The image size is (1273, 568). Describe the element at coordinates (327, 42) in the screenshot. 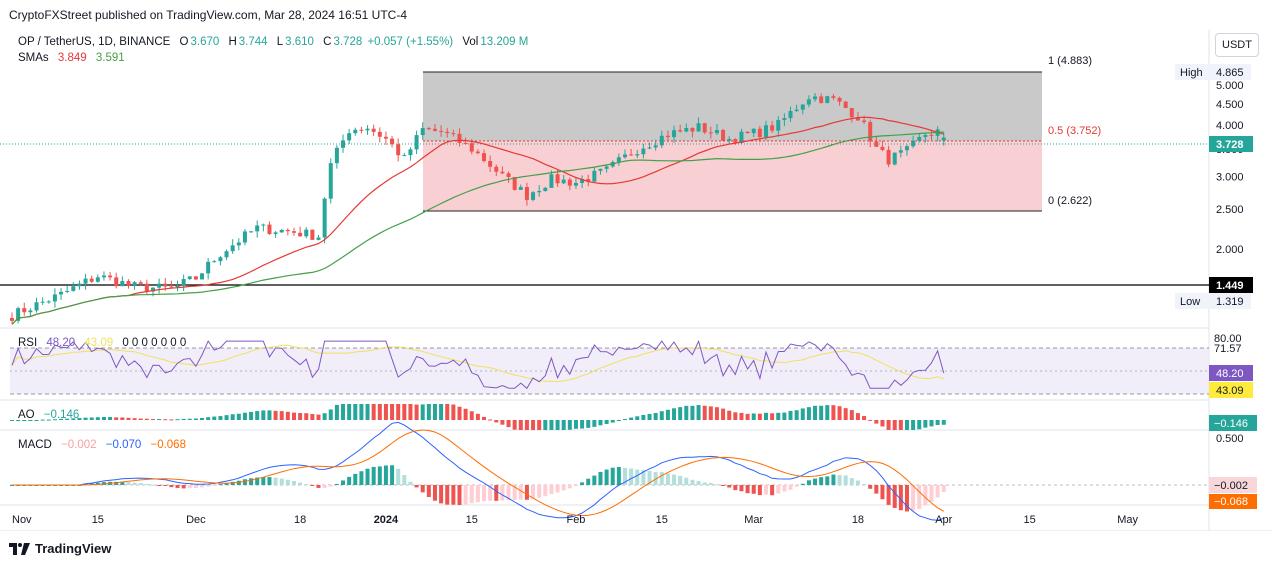

I see `legend-close-label: C` at that location.